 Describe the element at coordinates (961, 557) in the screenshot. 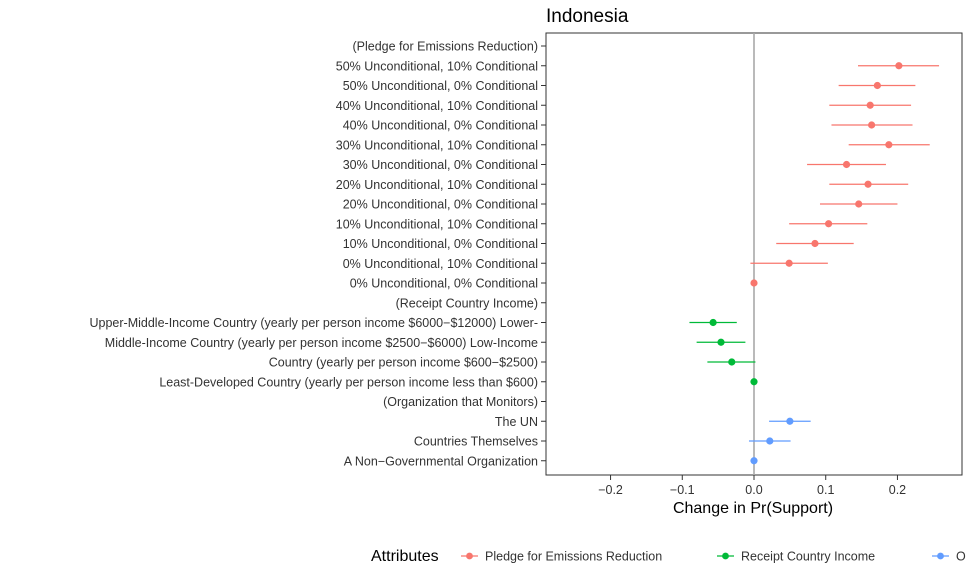

I see `legend-entry-label: O` at that location.